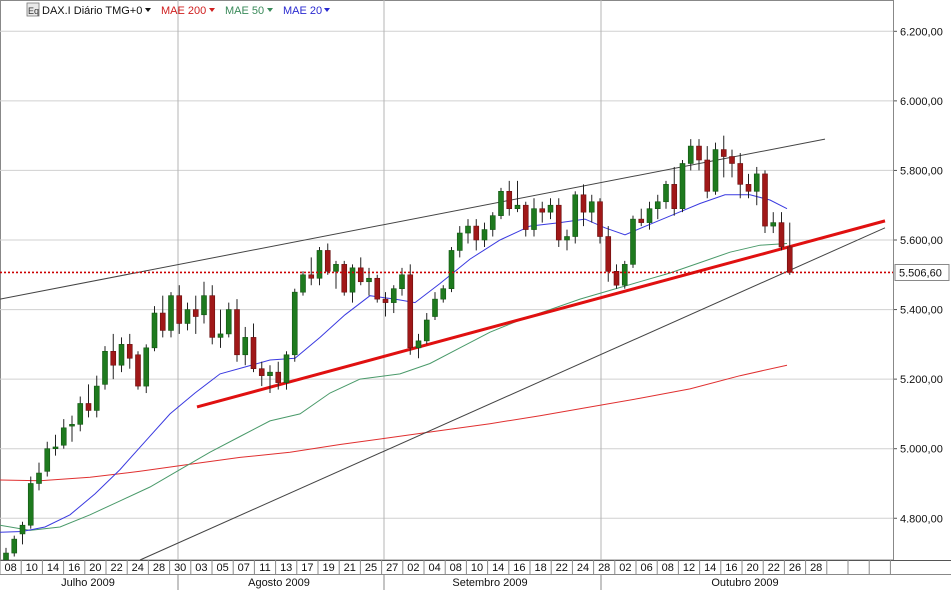  Describe the element at coordinates (922, 272) in the screenshot. I see `last-price-box` at that location.